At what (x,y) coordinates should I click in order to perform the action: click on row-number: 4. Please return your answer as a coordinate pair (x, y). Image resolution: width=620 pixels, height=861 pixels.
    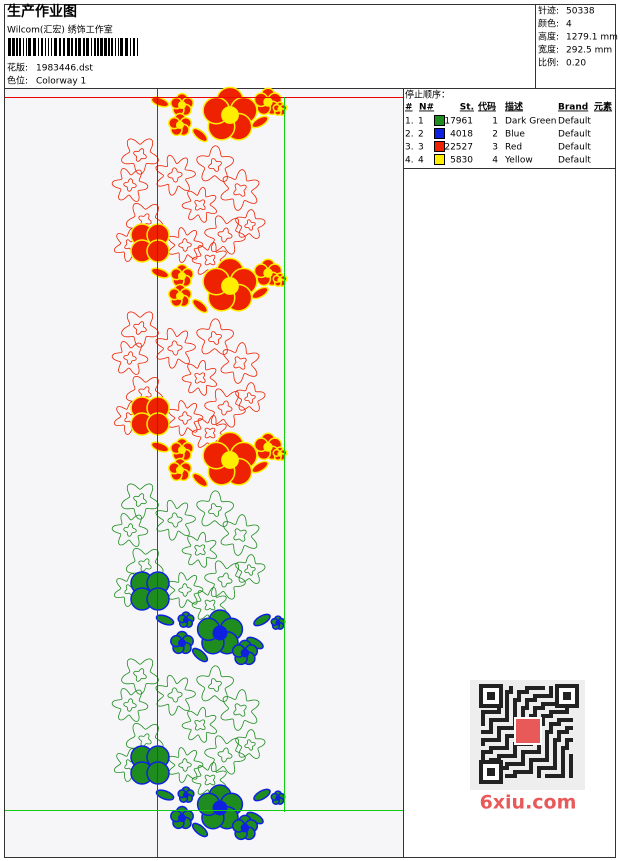
    Looking at the image, I should click on (421, 161).